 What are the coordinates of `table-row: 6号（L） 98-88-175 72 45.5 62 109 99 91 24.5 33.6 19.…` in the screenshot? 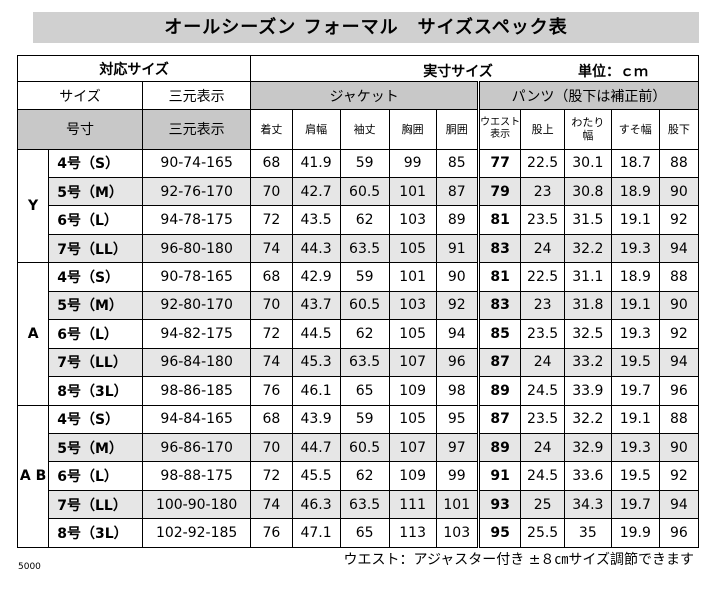 It's located at (359, 476).